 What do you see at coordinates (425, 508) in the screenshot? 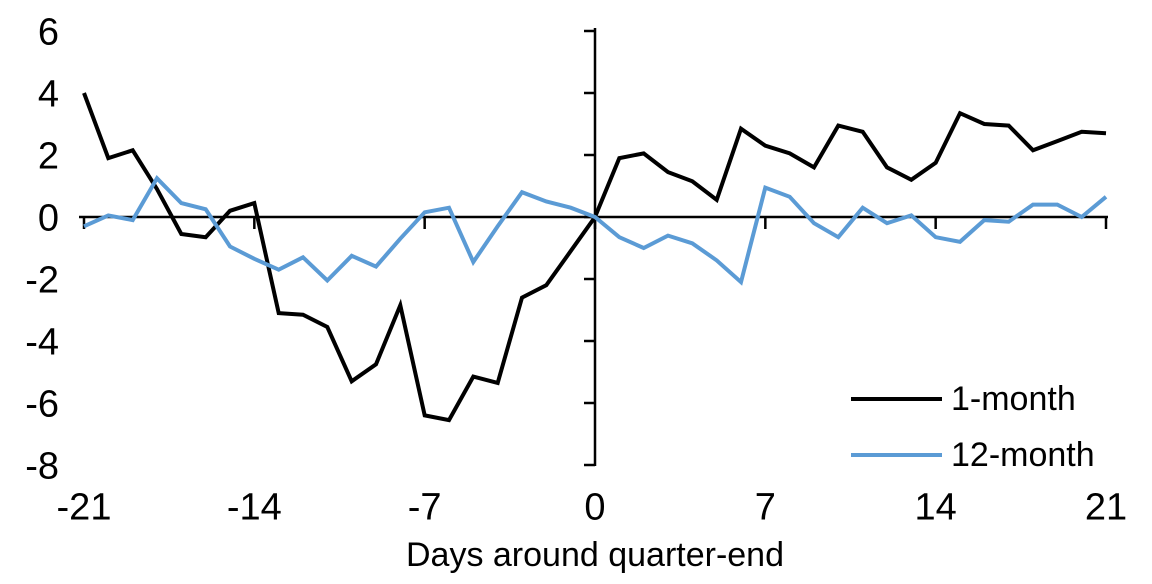
I see `x-tick-label: -7` at bounding box center [425, 508].